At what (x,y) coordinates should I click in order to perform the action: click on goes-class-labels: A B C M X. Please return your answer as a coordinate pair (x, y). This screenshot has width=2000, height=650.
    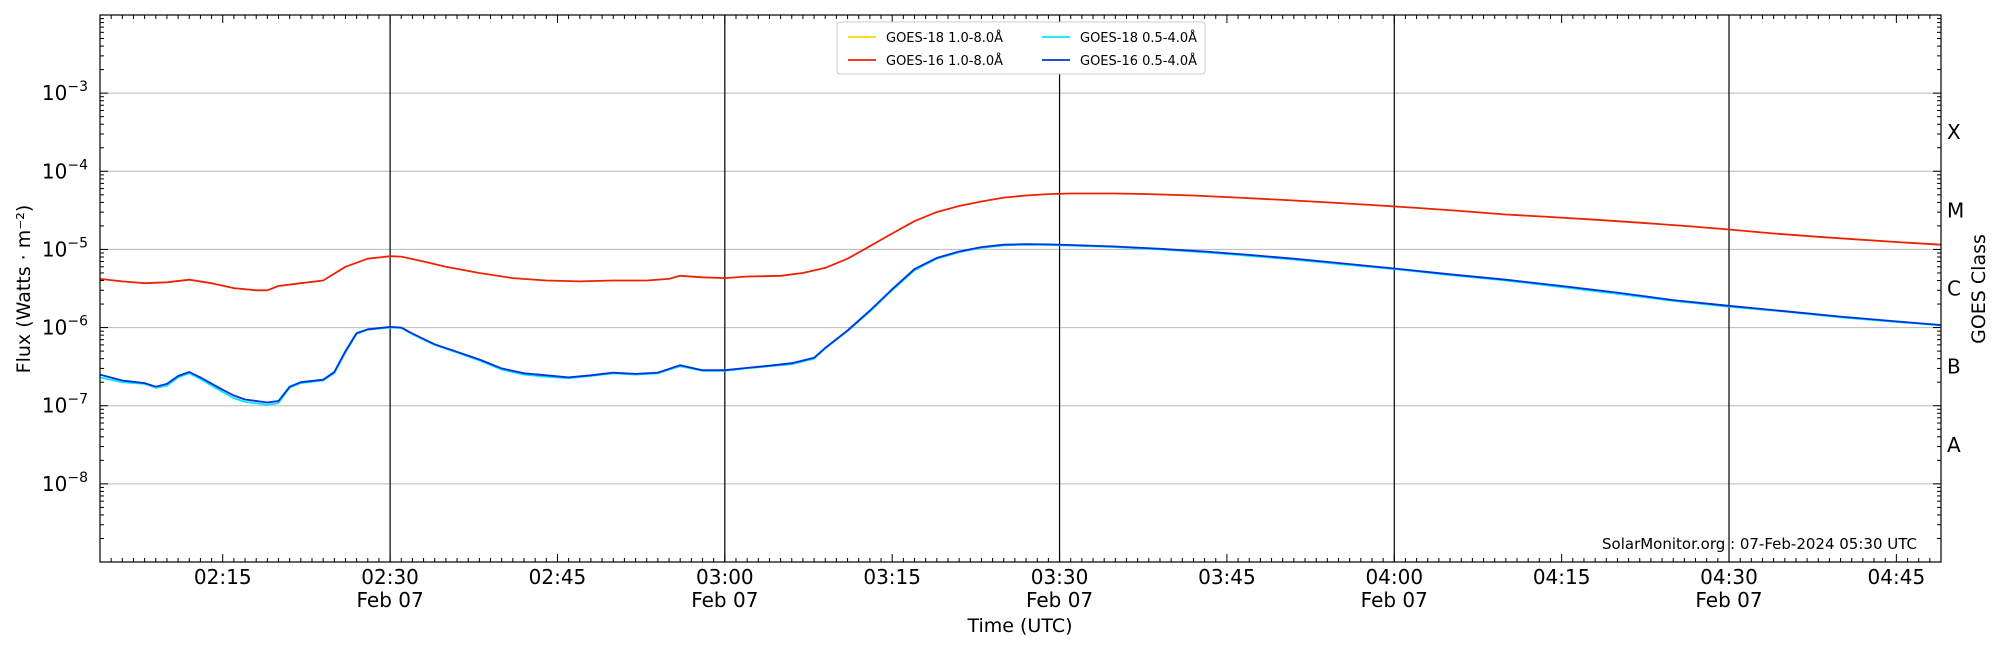
    Looking at the image, I should click on (1955, 288).